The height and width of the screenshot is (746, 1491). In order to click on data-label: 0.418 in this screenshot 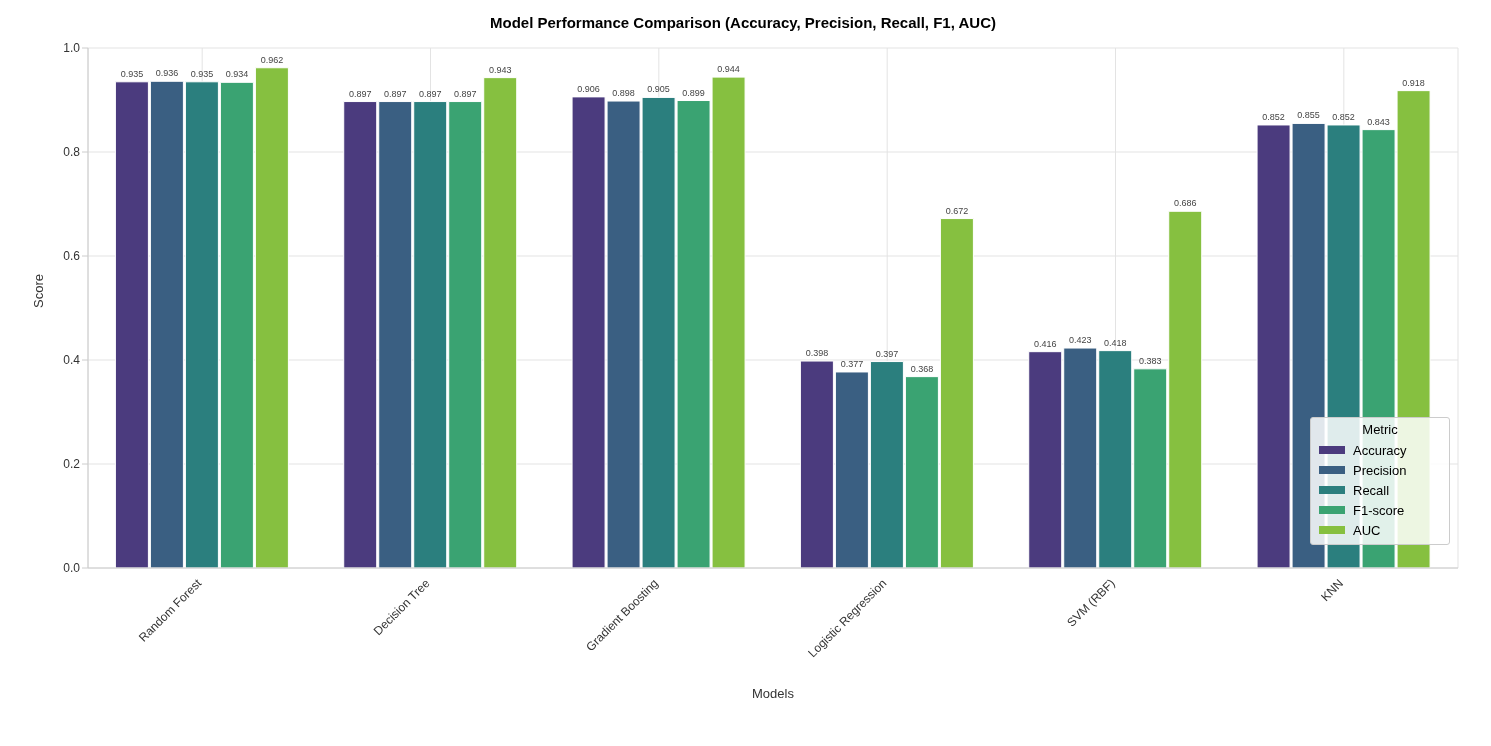, I will do `click(1115, 342)`.